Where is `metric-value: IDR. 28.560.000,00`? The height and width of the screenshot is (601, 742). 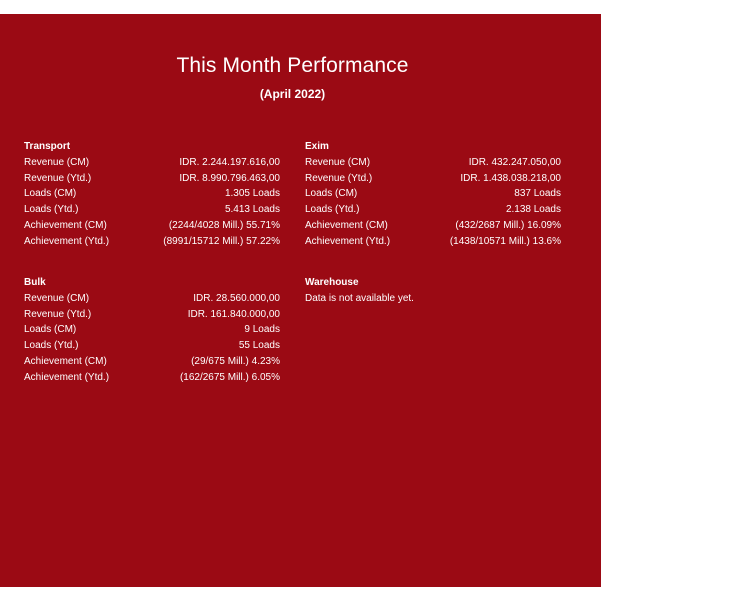 metric-value: IDR. 28.560.000,00 is located at coordinates (236, 298).